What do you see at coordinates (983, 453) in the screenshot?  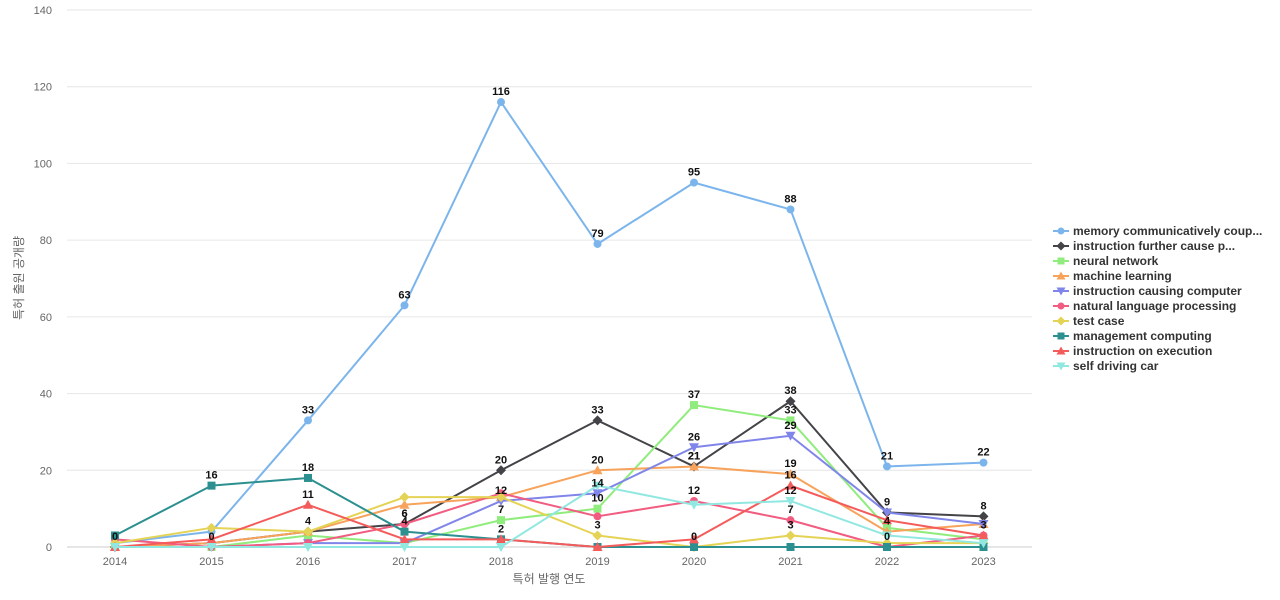 I see `data-label: 22` at bounding box center [983, 453].